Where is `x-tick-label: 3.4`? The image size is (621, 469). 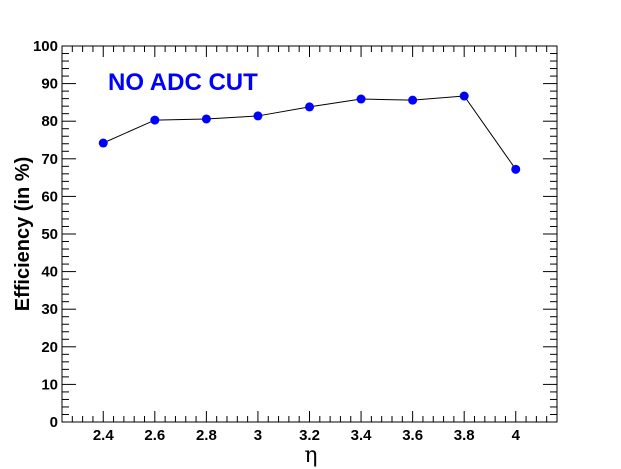
x-tick-label: 3.4 is located at coordinates (362, 435).